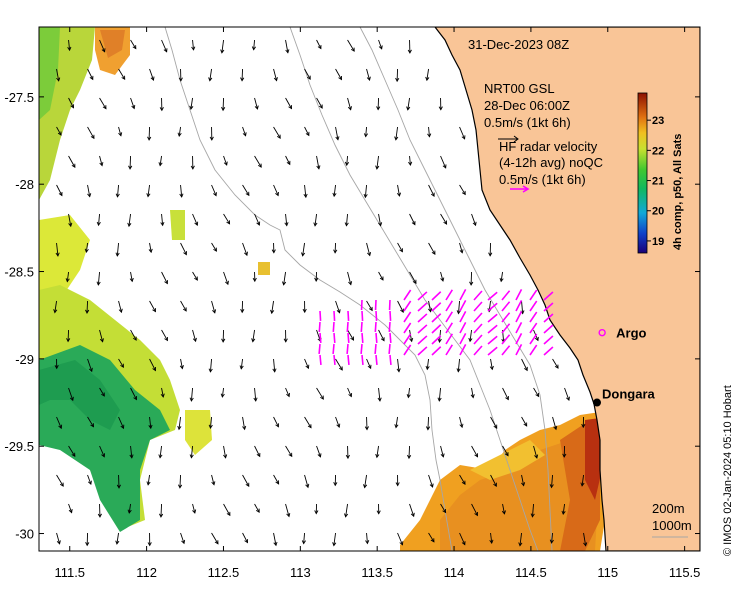  What do you see at coordinates (607, 572) in the screenshot?
I see `x-tick-label: 115` at bounding box center [607, 572].